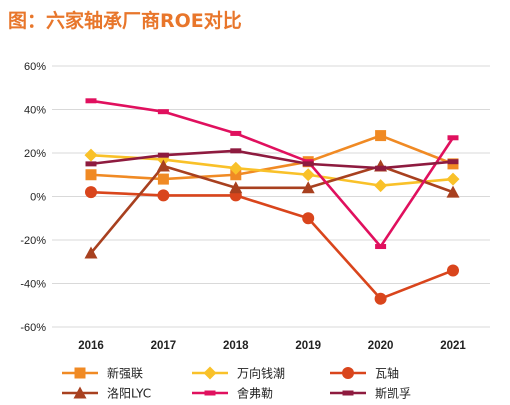 The width and height of the screenshot is (510, 405). I want to click on legend-label: 舍弗勒, so click(255, 393).